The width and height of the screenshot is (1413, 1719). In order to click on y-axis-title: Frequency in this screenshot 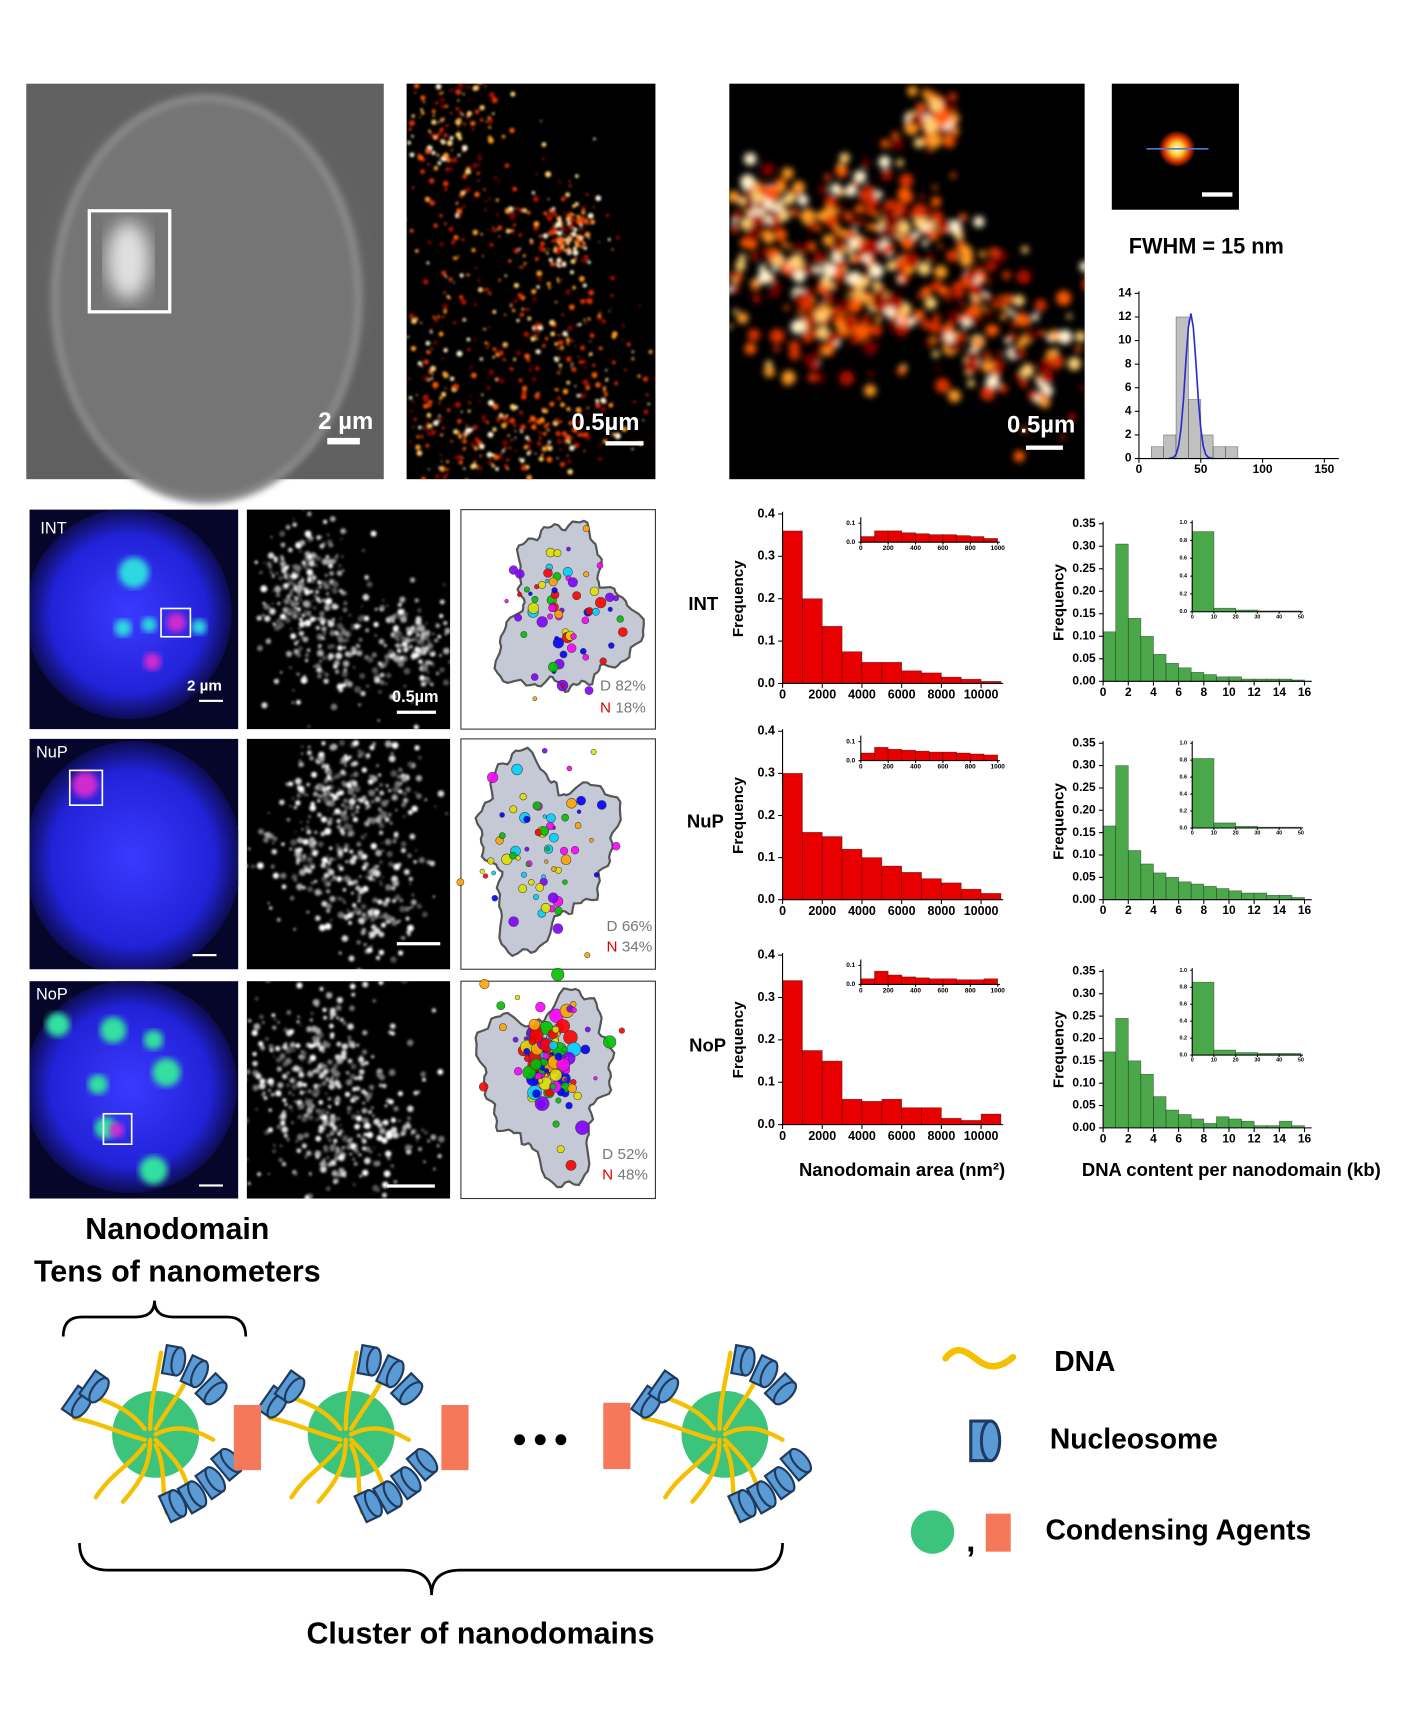, I will do `click(1059, 1049)`.